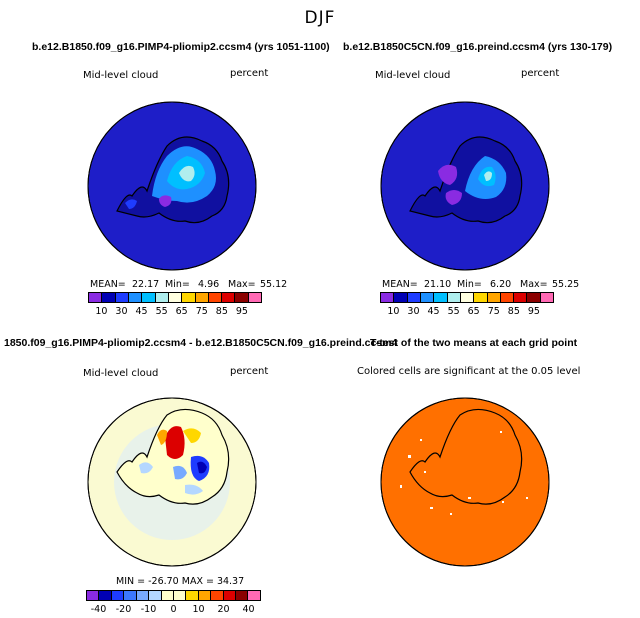 This screenshot has width=640, height=618. What do you see at coordinates (201, 311) in the screenshot?
I see `panel1-colorbar-tick-label: 75` at bounding box center [201, 311].